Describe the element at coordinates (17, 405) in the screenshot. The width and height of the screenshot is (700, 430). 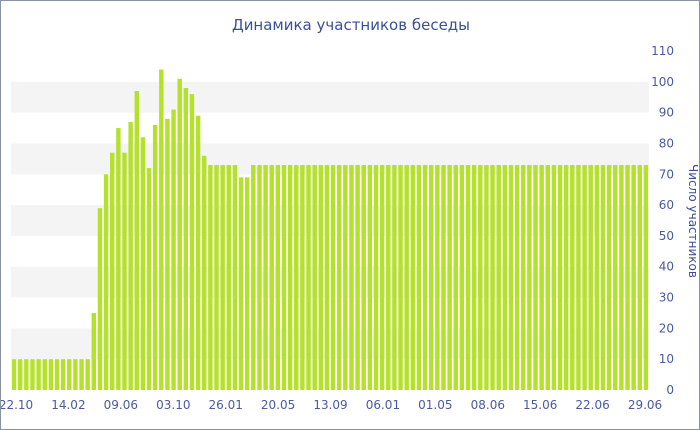
I see `x-tick-label: 22.10` at that location.